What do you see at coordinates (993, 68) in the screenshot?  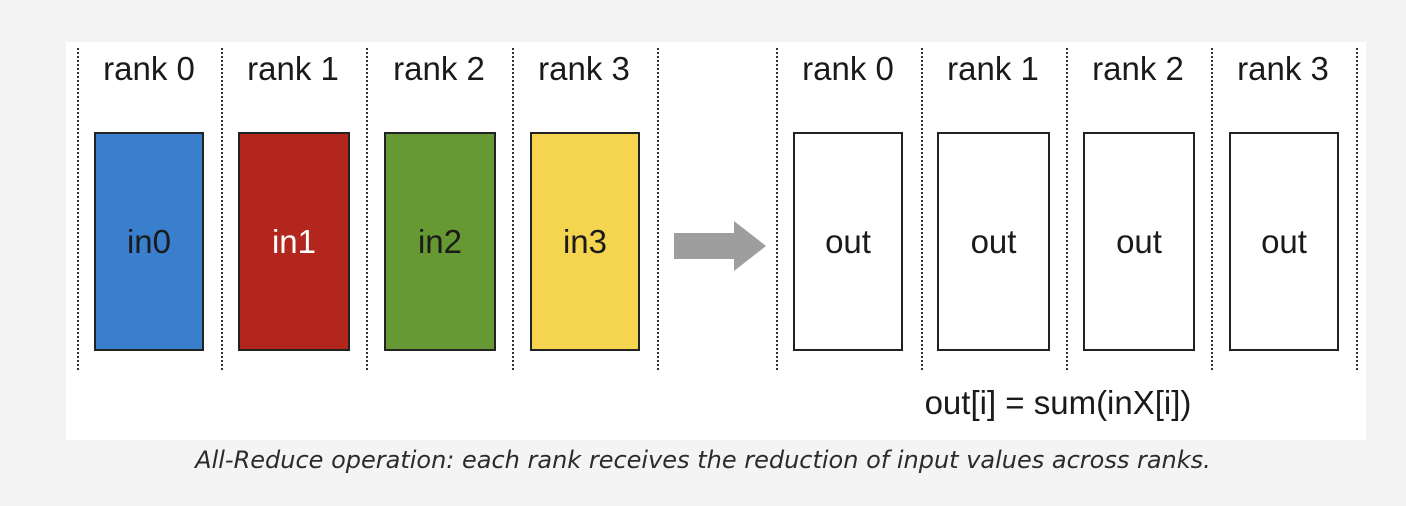 I see `output-rank-label: rank 1` at bounding box center [993, 68].